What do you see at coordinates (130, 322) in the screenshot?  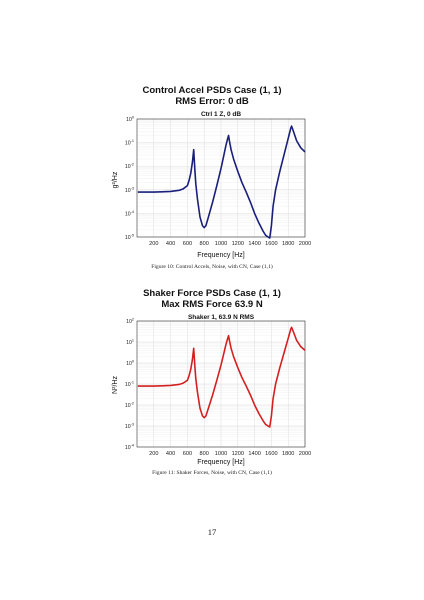 I see `y-tick-label: 10²` at bounding box center [130, 322].